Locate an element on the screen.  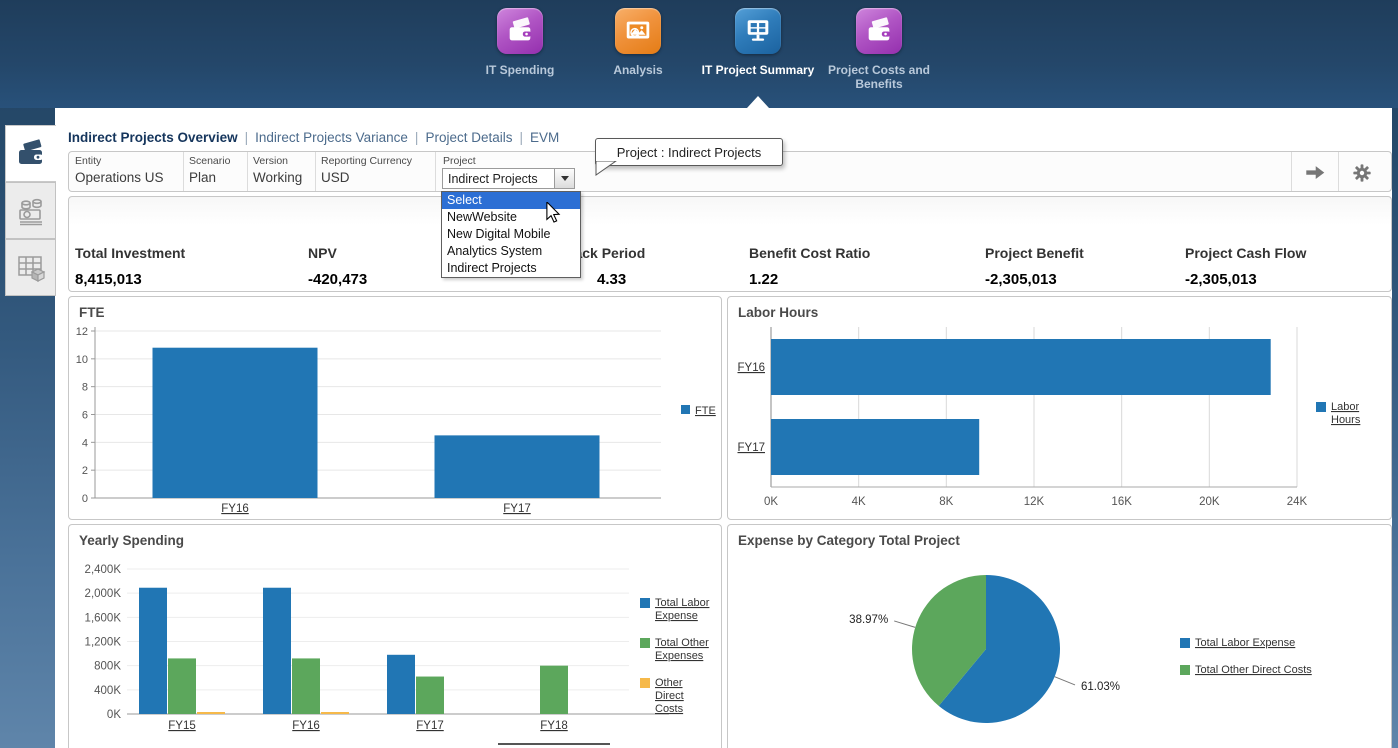
svg-text: 8 is located at coordinates (85, 388).